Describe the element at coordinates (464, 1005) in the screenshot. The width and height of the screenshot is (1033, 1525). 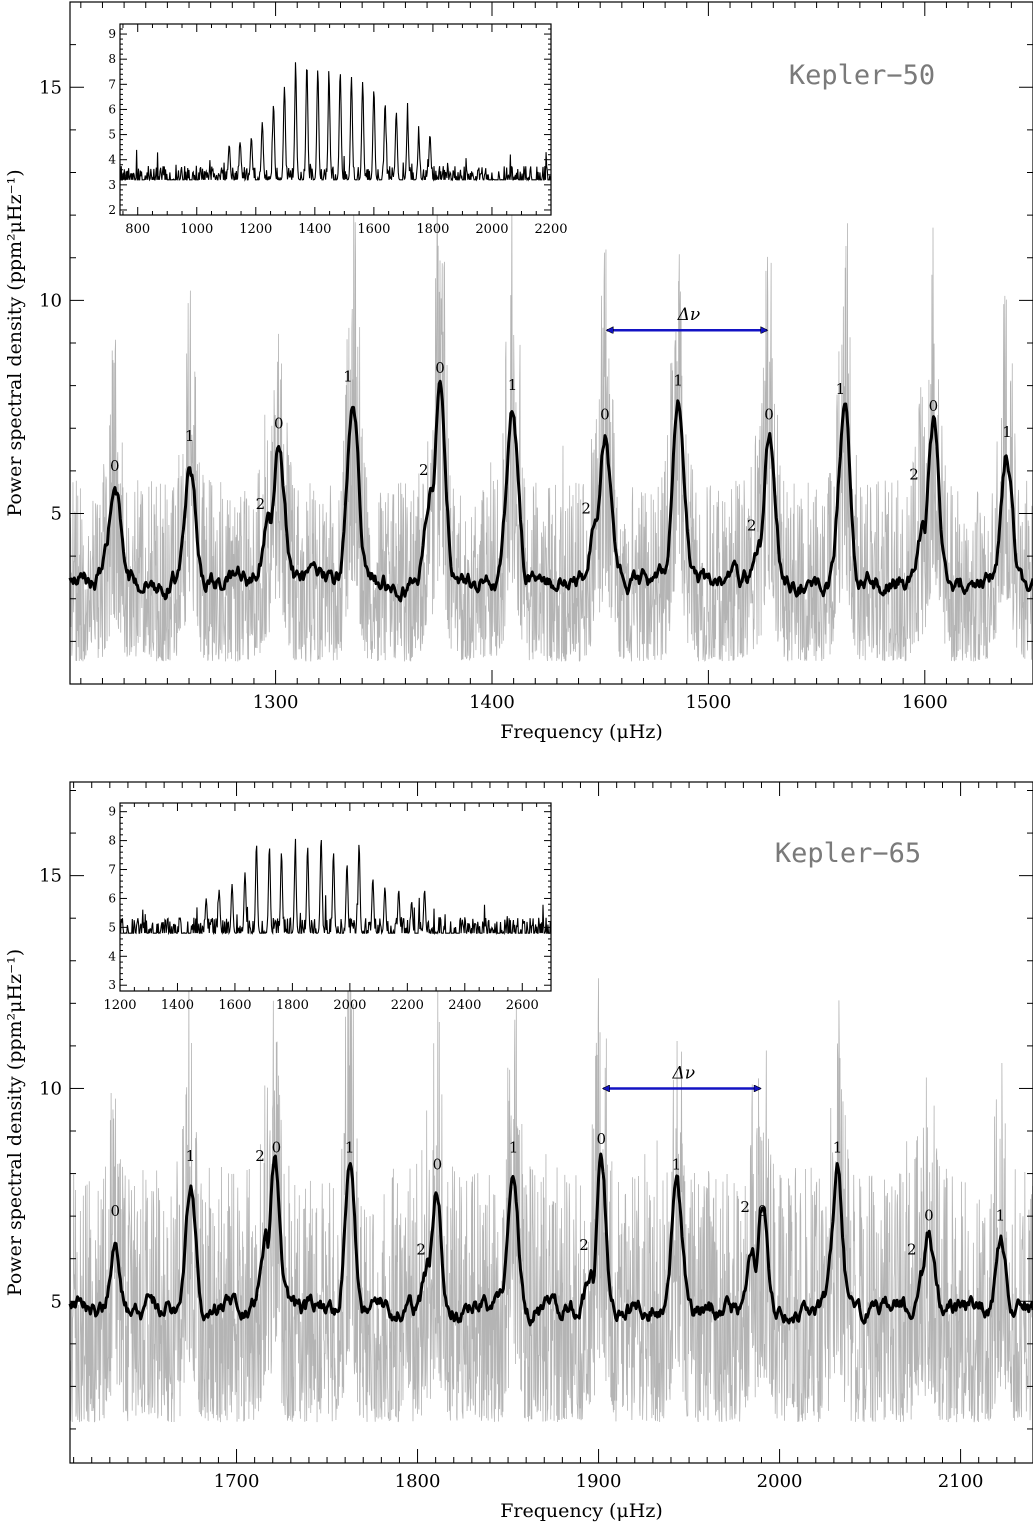
I see `inset-x-tick-label: 2400` at that location.